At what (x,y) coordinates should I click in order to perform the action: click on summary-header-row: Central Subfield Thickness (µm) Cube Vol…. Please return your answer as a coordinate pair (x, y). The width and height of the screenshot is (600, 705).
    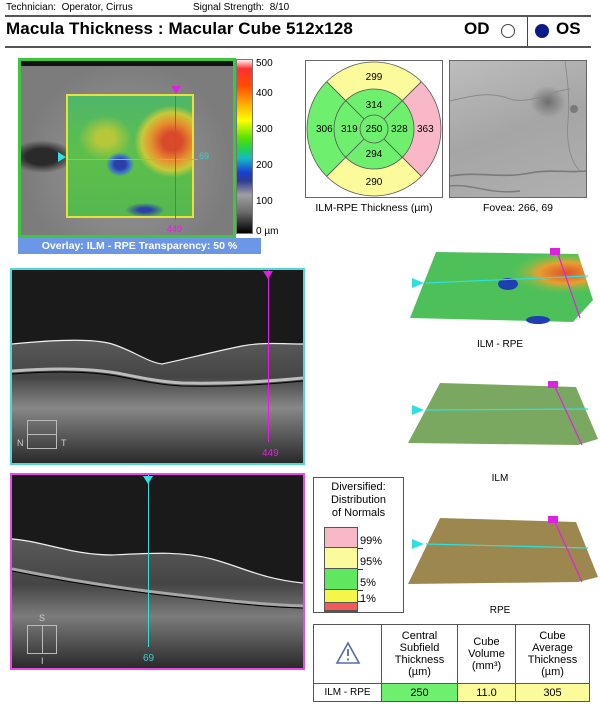
    Looking at the image, I should click on (451, 654).